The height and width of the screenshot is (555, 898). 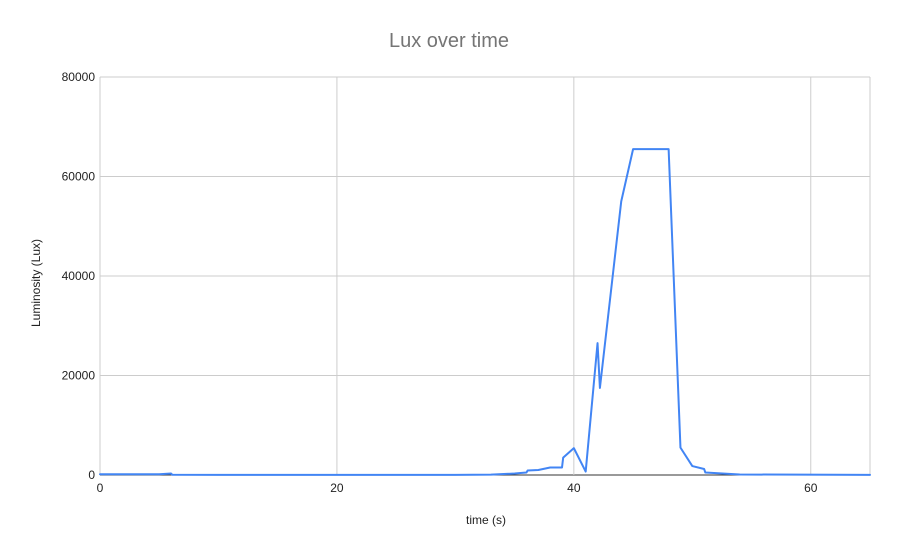 I want to click on y-tick-label: 40000, so click(x=79, y=276).